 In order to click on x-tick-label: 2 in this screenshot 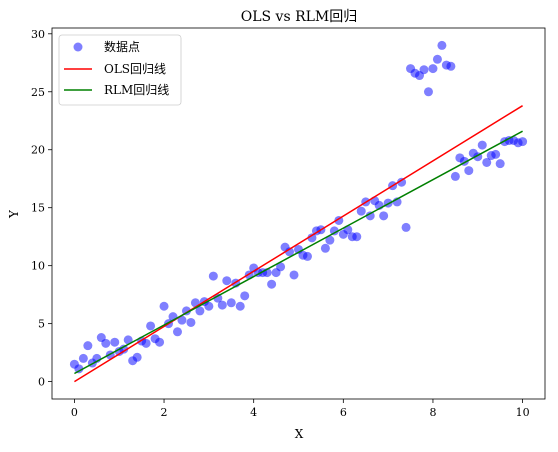, I will do `click(164, 412)`.